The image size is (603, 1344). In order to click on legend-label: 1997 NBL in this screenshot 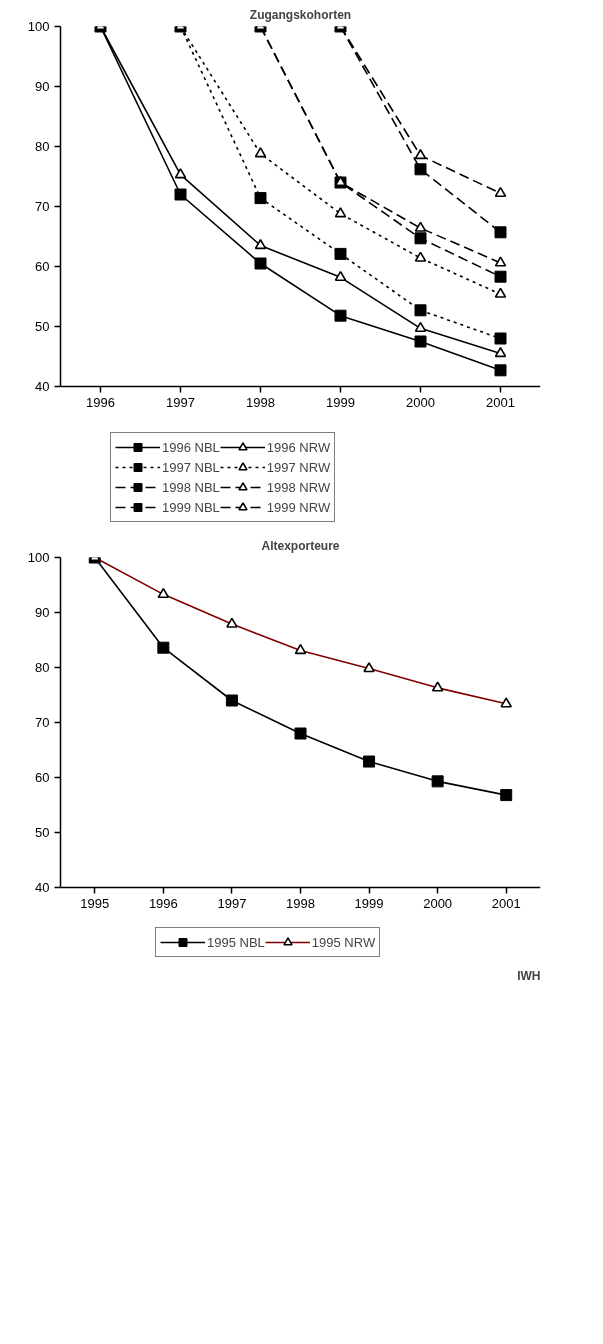, I will do `click(191, 467)`.